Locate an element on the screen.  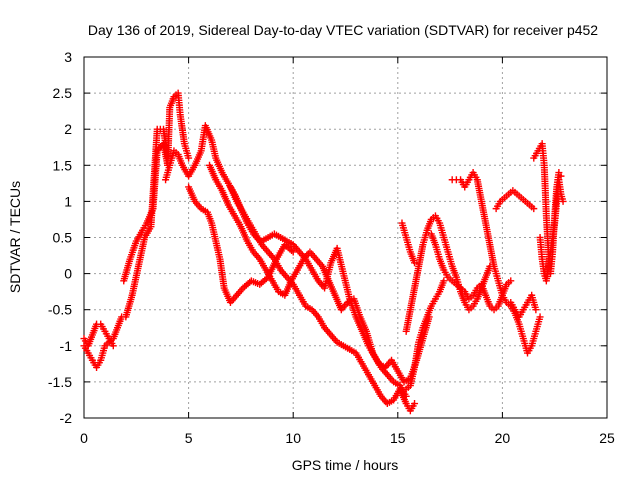
series-arc15 is located at coordinates (496, 263).